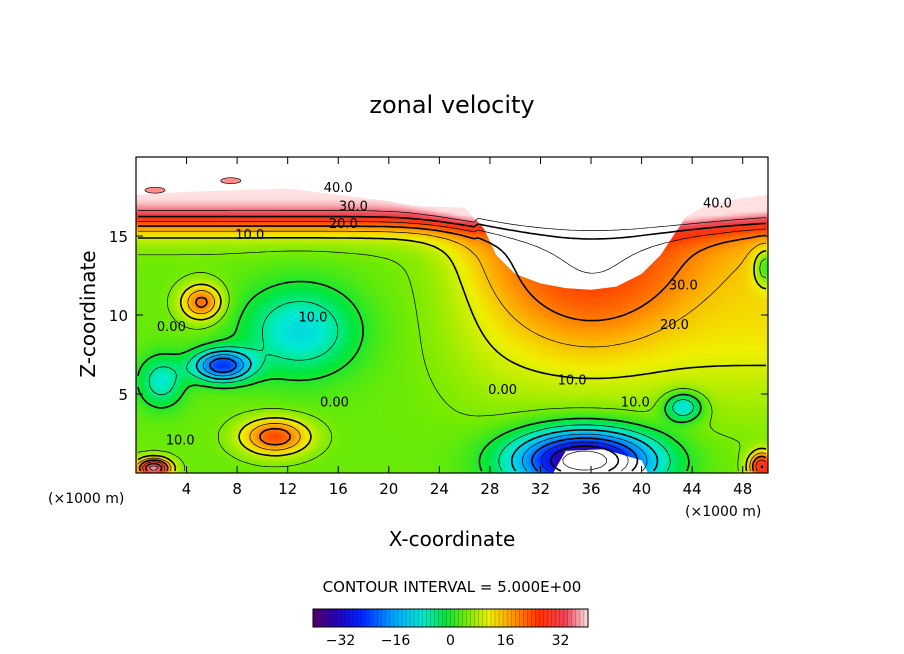 The width and height of the screenshot is (904, 654). Describe the element at coordinates (338, 188) in the screenshot. I see `contour-label-0: 40.0` at that location.